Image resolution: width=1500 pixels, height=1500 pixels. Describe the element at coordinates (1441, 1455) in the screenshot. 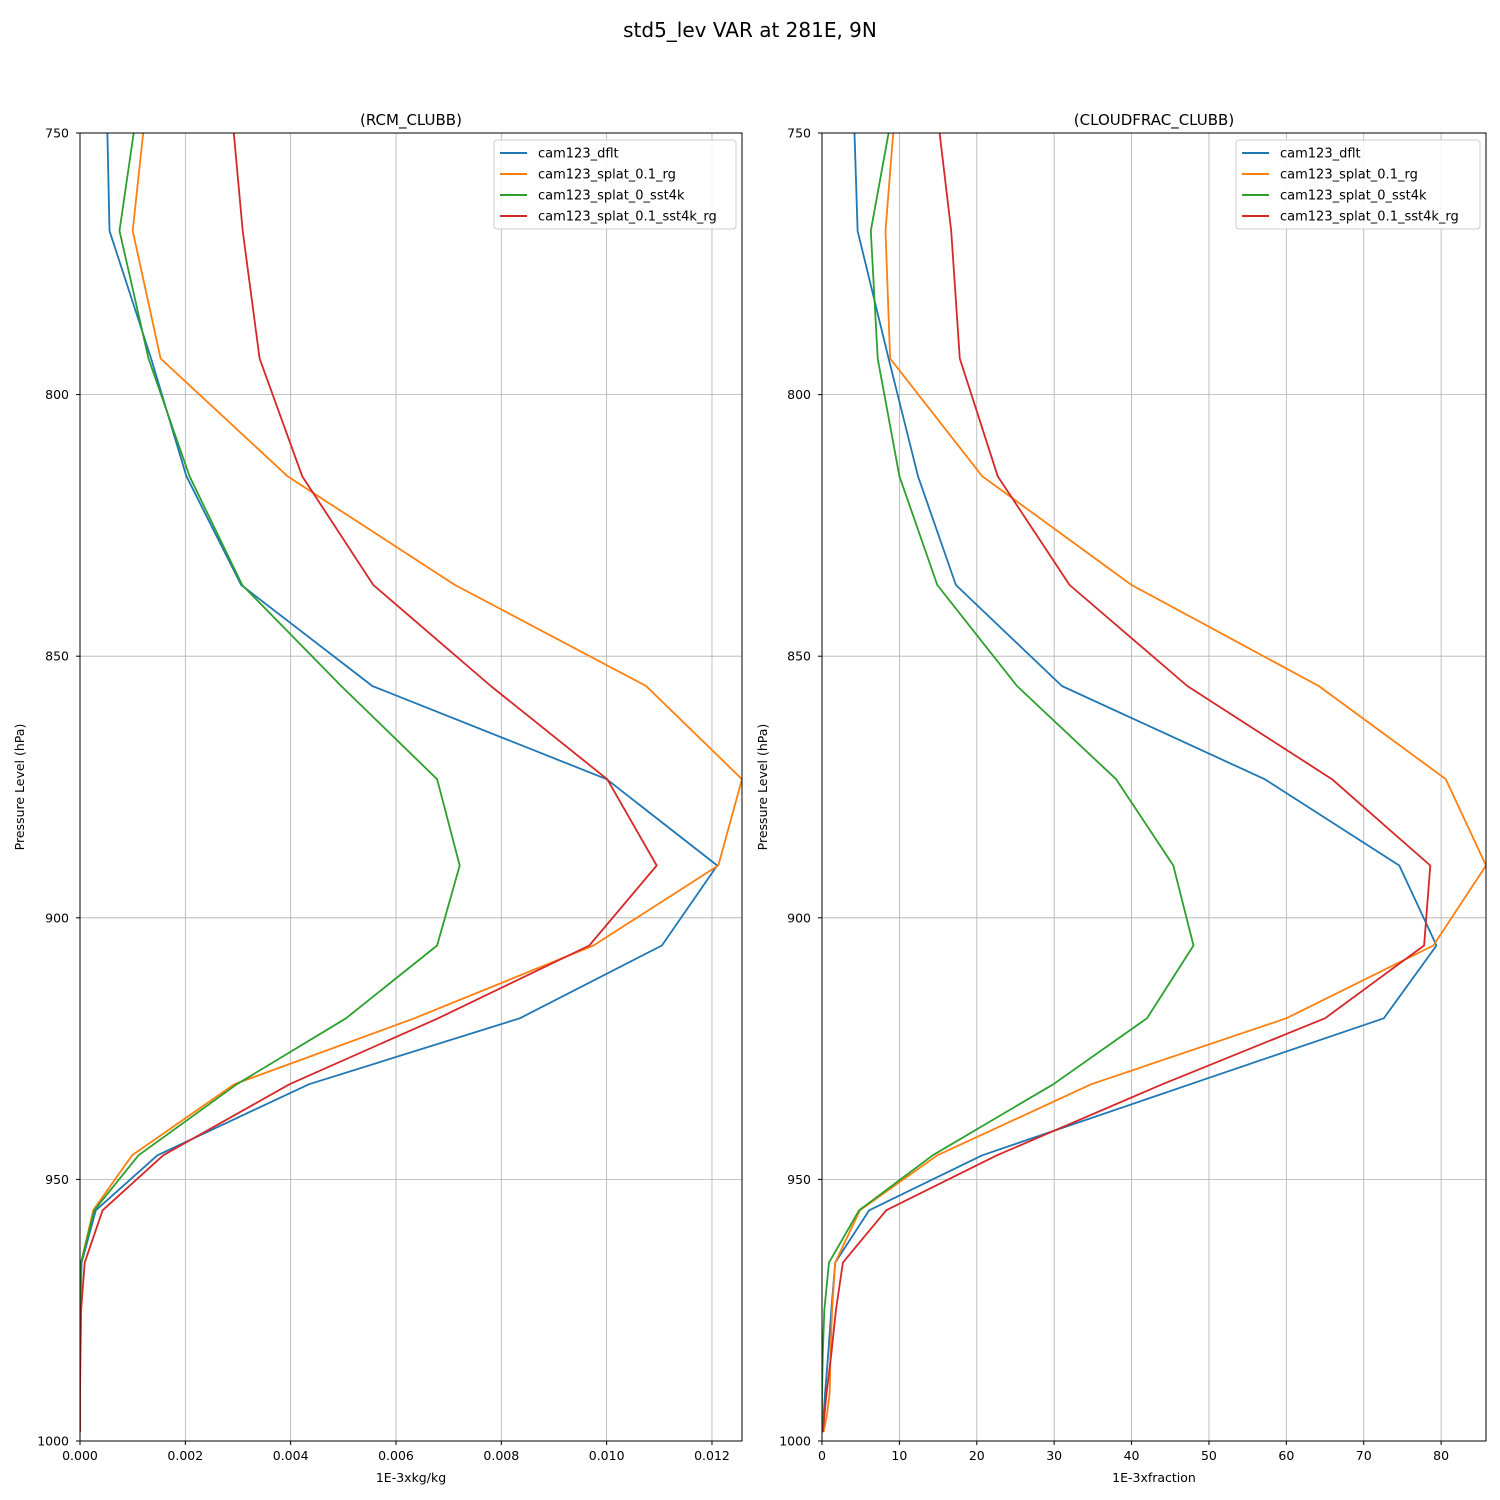

I see `x-tick-label: 80` at that location.